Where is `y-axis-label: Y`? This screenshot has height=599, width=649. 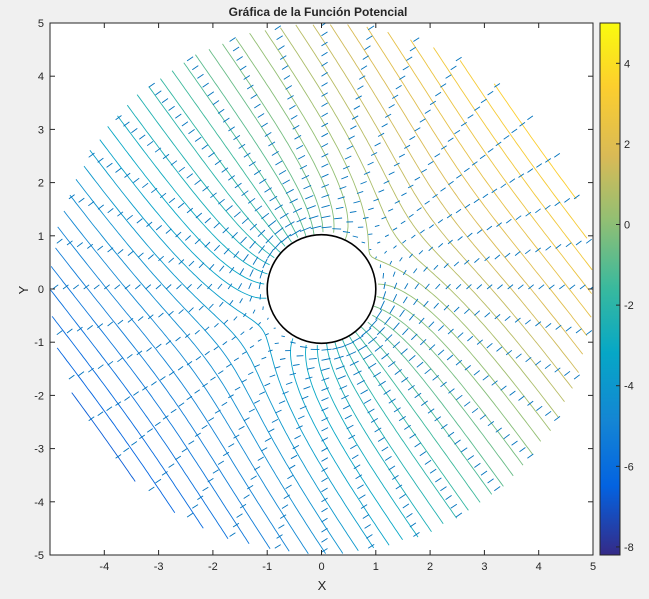
y-axis-label: Y is located at coordinates (23, 289).